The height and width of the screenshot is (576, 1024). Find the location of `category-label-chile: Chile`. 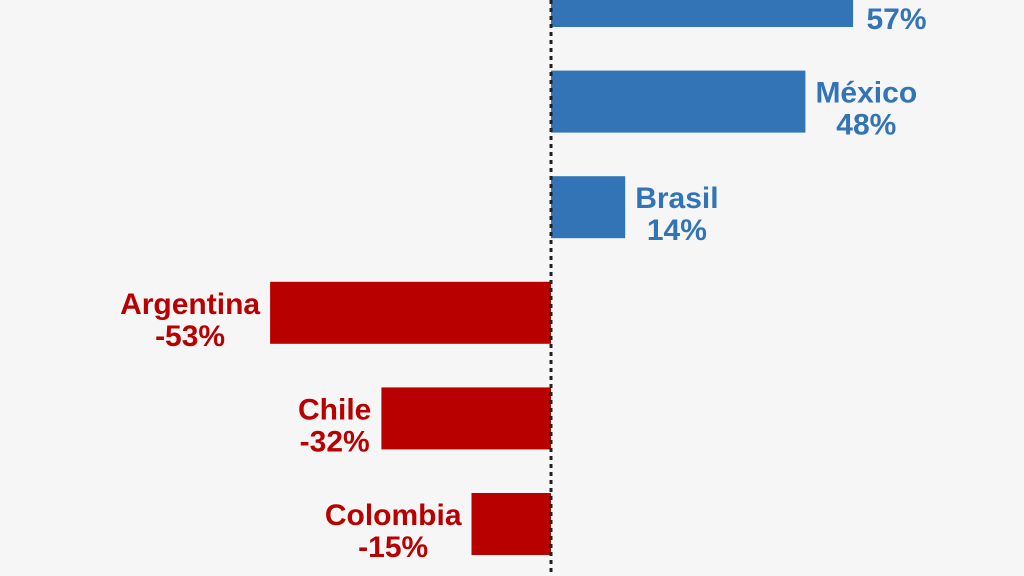

category-label-chile: Chile is located at coordinates (334, 409).